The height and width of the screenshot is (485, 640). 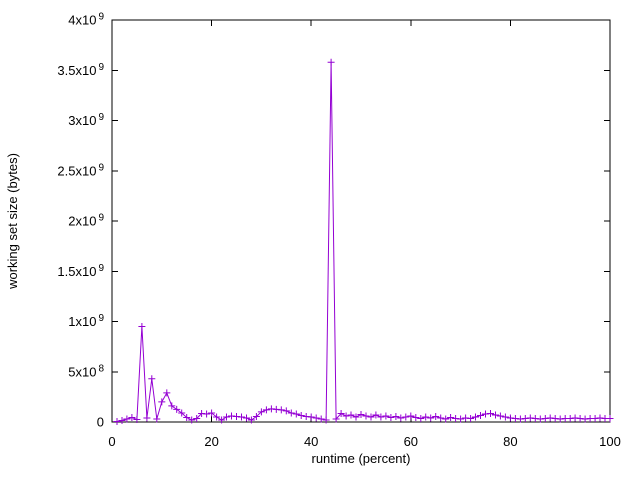 I want to click on y-tick-label: 2x10 9, so click(x=86, y=221).